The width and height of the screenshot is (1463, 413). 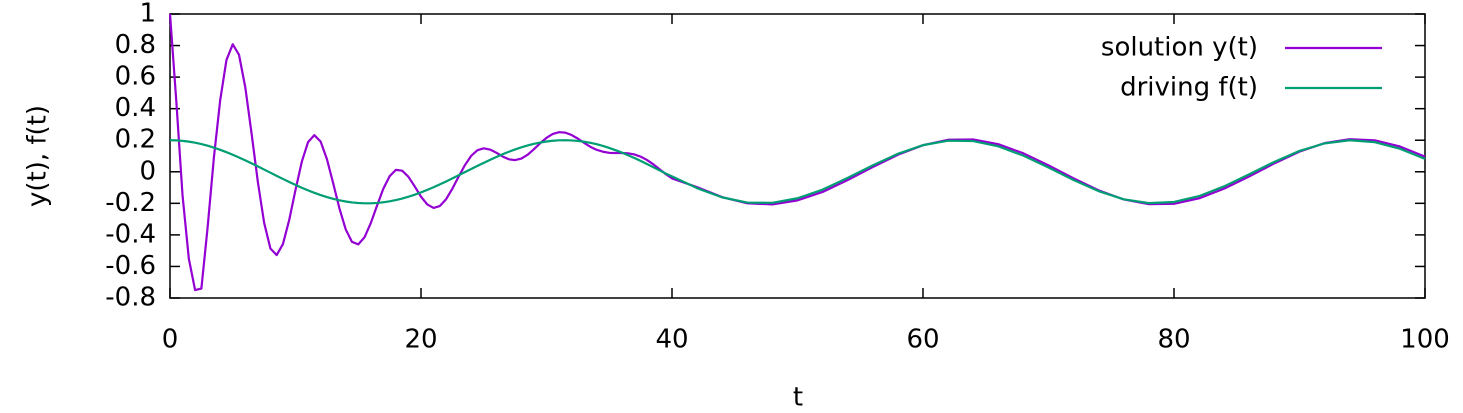 What do you see at coordinates (38, 156) in the screenshot?
I see `y-axis-label: y(t), f(t)` at bounding box center [38, 156].